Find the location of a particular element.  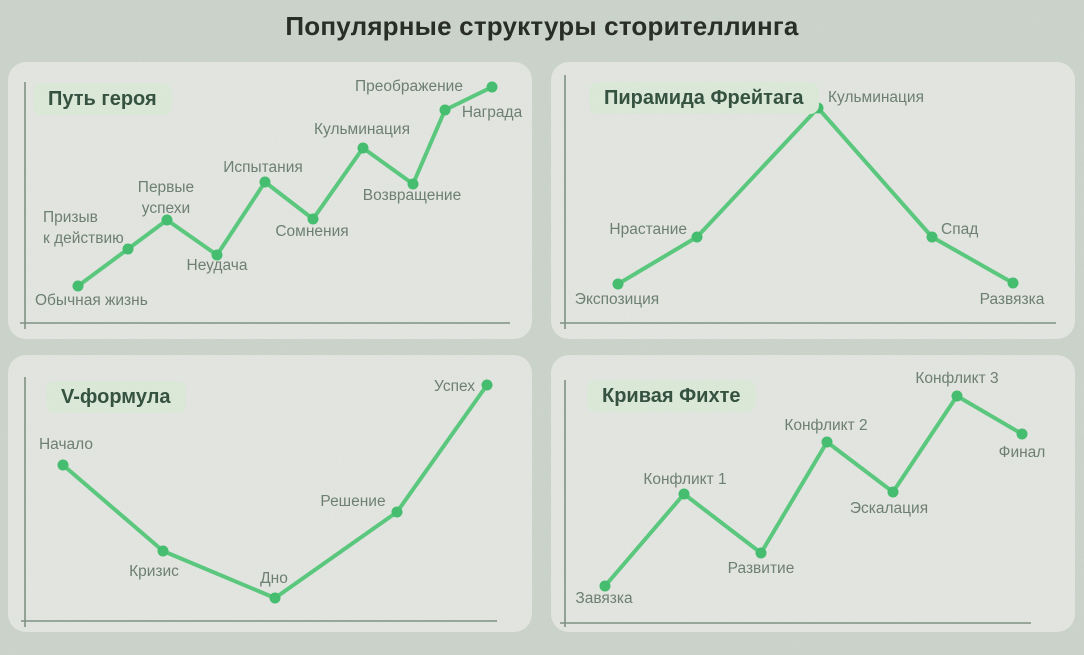

svg-text: Спад is located at coordinates (959, 229).